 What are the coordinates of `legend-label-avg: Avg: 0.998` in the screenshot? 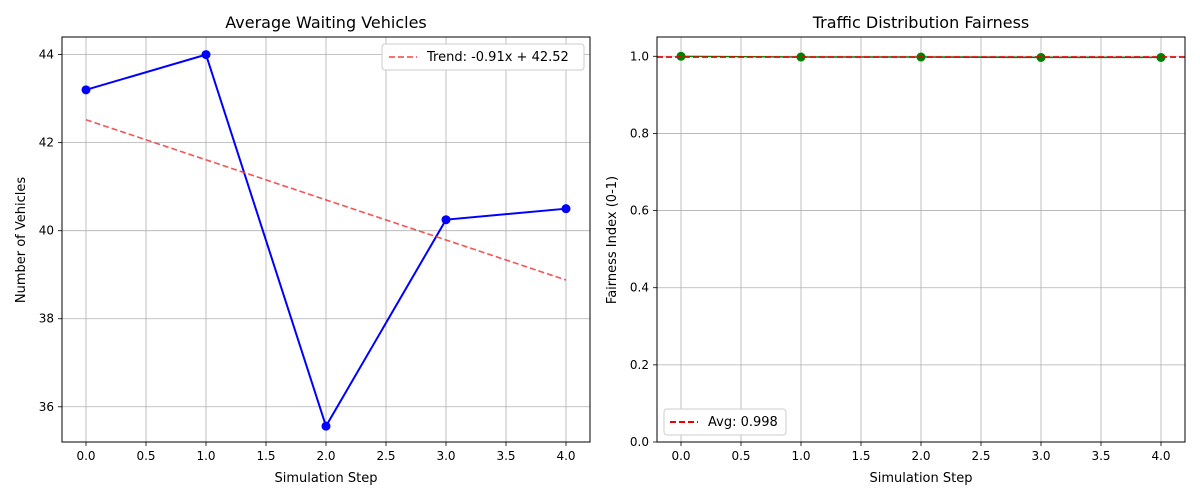 It's located at (743, 422).